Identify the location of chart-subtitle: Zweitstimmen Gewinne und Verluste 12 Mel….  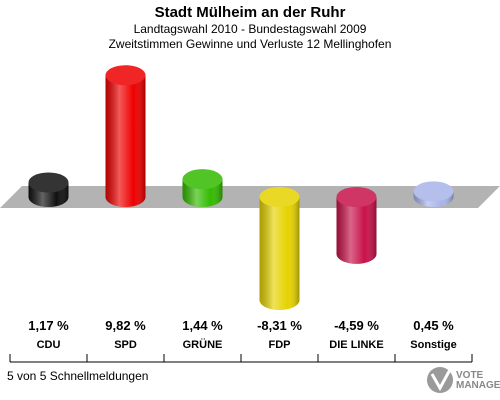
(250, 44).